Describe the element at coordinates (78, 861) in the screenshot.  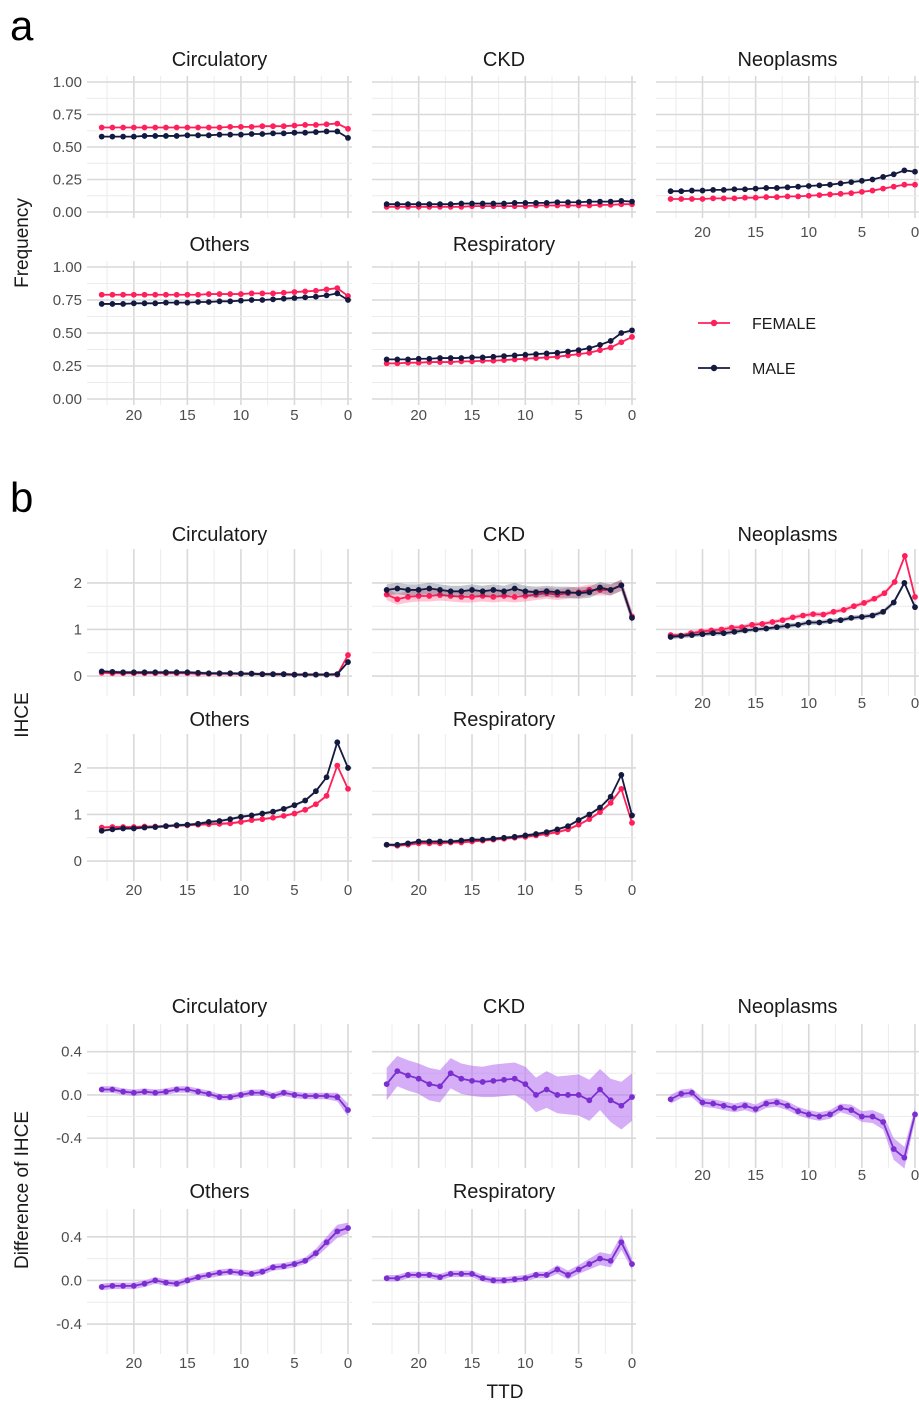
I see `y-tick-label: 0` at that location.